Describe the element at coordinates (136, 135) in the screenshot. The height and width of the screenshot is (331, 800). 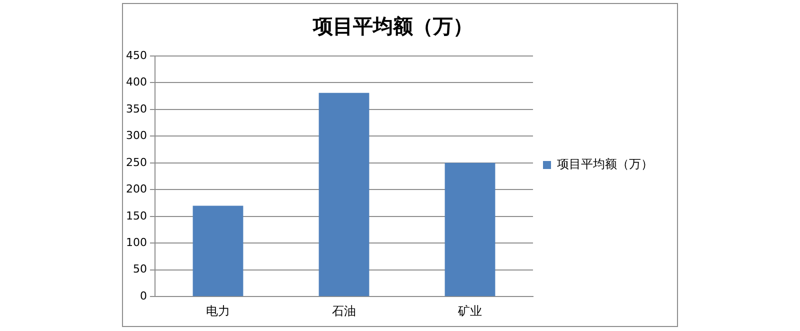
I see `y-tick-label: 300` at that location.